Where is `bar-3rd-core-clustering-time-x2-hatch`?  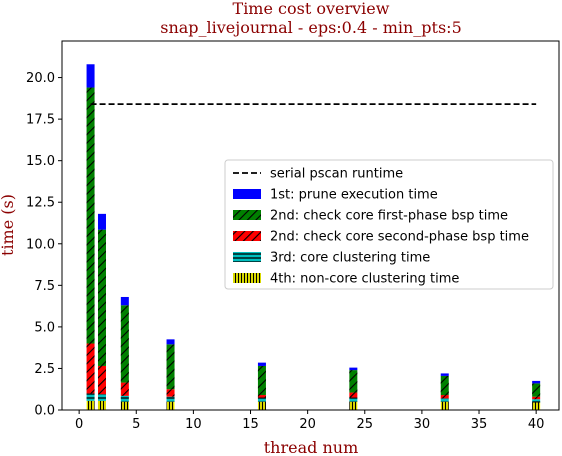
bar-3rd-core-clustering-time-x2-hatch is located at coordinates (101, 397).